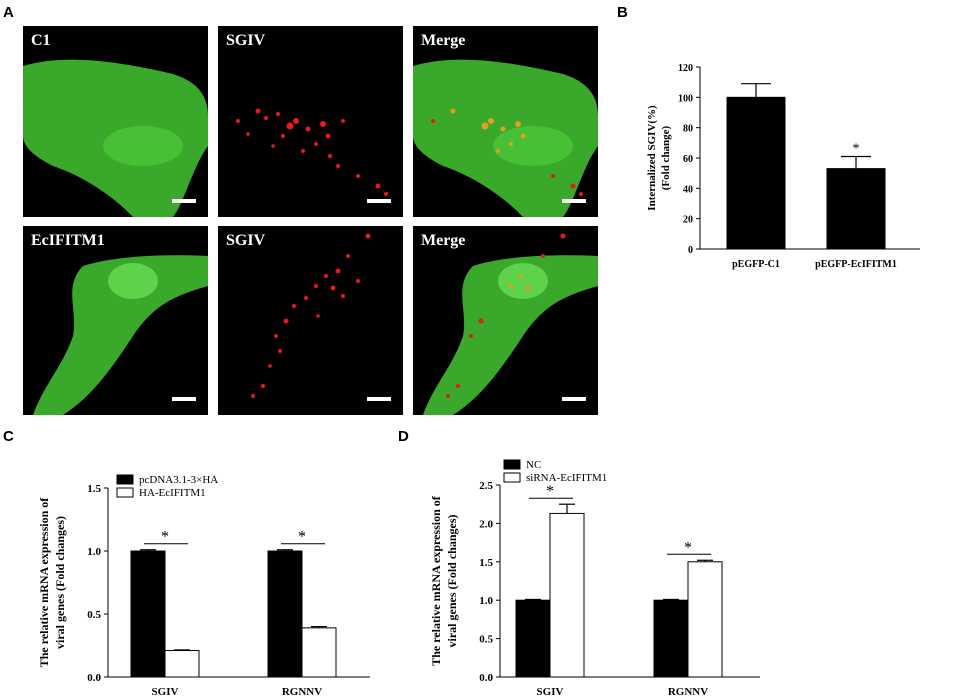 This screenshot has height=697, width=957. What do you see at coordinates (533, 465) in the screenshot?
I see `legend-entry: NC` at bounding box center [533, 465].